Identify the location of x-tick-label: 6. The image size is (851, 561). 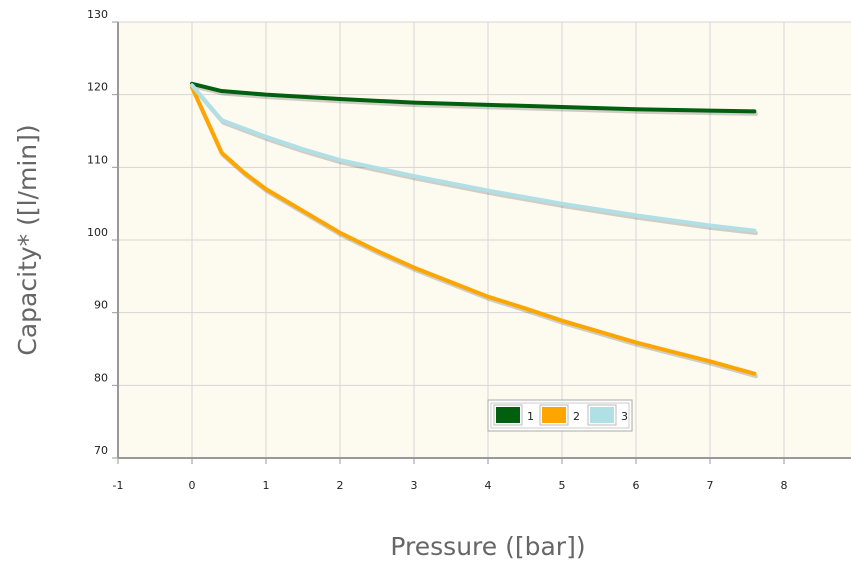
(636, 485).